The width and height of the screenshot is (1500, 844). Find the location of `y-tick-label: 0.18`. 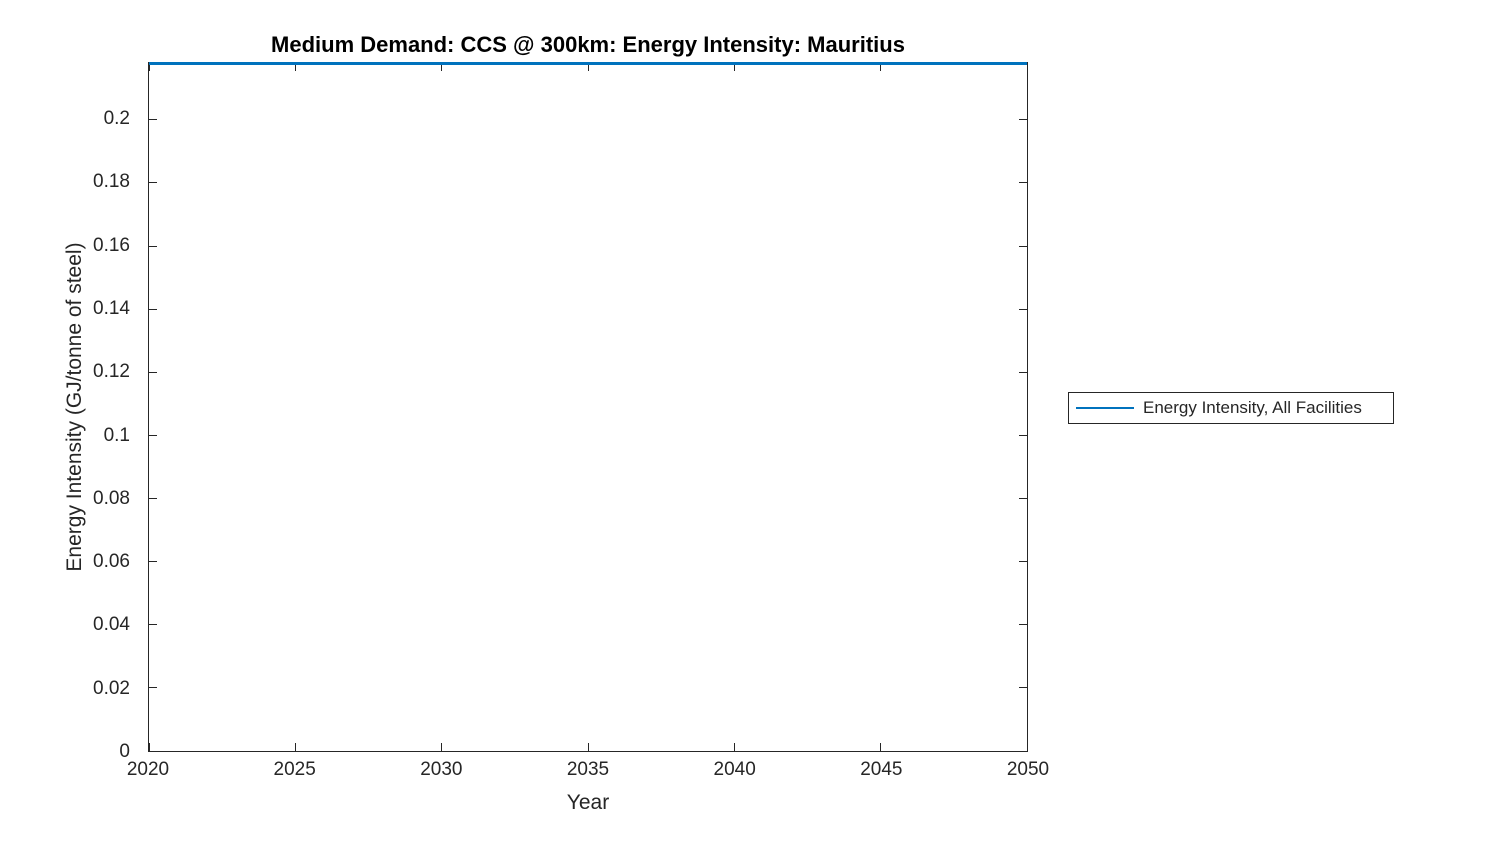

y-tick-label: 0.18 is located at coordinates (111, 182).